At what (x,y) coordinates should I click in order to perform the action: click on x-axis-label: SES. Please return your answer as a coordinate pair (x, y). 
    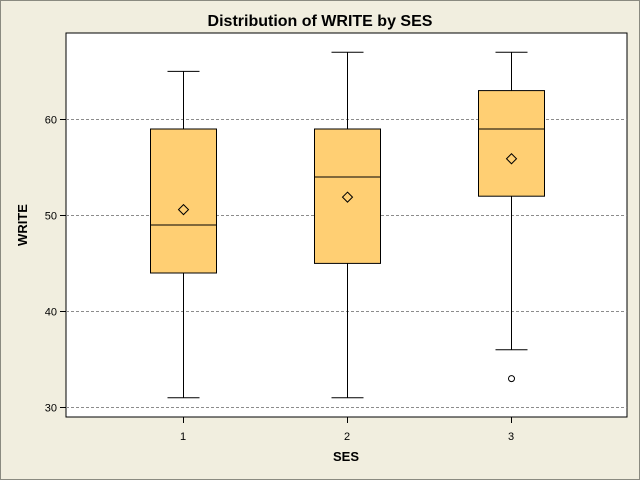
    Looking at the image, I should click on (346, 456).